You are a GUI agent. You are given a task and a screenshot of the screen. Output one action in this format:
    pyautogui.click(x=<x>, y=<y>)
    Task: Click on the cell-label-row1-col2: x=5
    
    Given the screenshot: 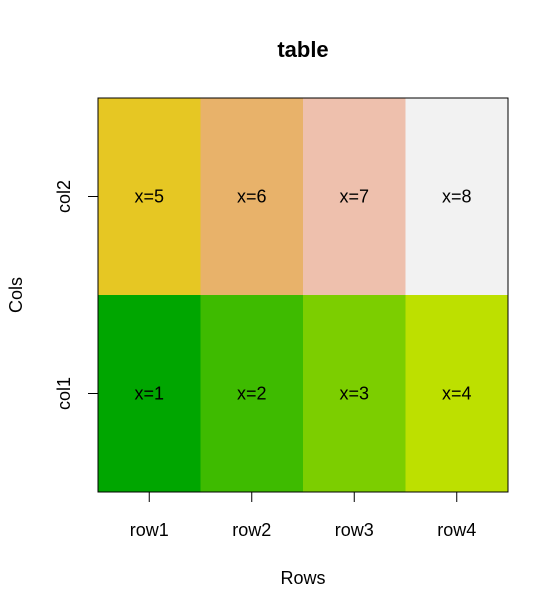 What is the action you would take?
    pyautogui.click(x=149, y=197)
    